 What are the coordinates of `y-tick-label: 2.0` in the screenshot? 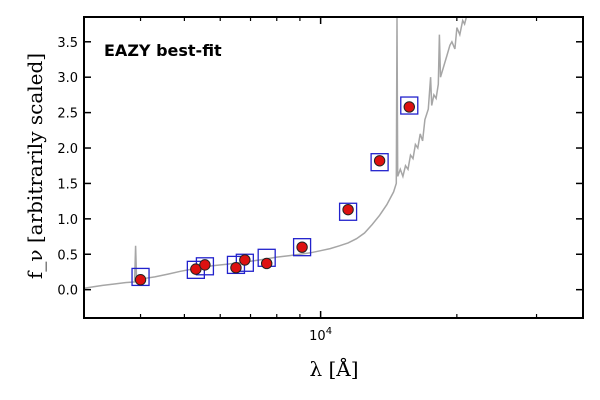 It's located at (67, 149).